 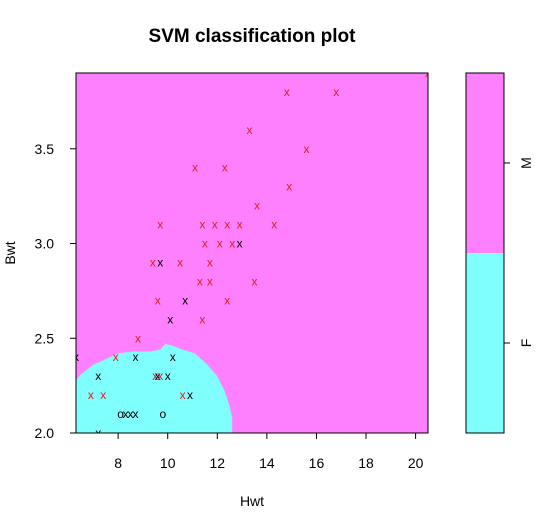 What do you see at coordinates (218, 463) in the screenshot?
I see `x-tick-label: 12` at bounding box center [218, 463].